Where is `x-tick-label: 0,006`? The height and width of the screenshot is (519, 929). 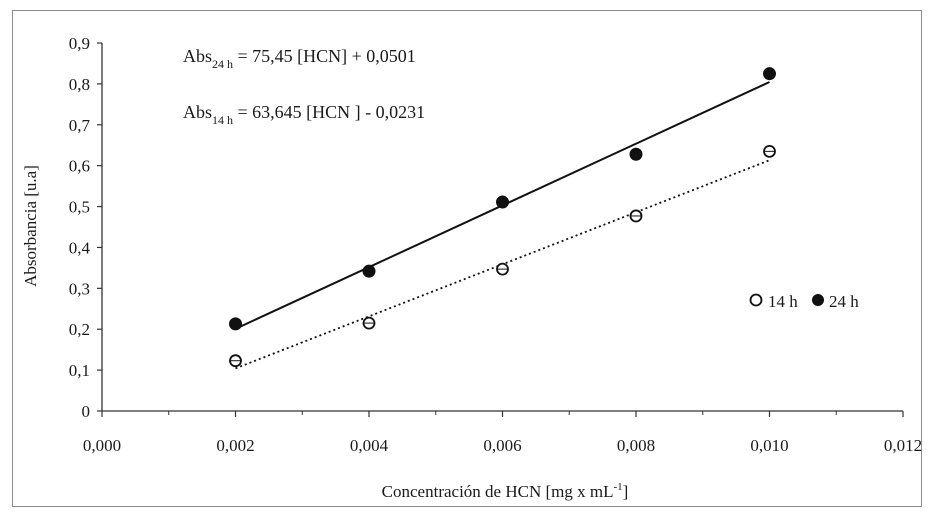 x-tick-label: 0,006 is located at coordinates (502, 445).